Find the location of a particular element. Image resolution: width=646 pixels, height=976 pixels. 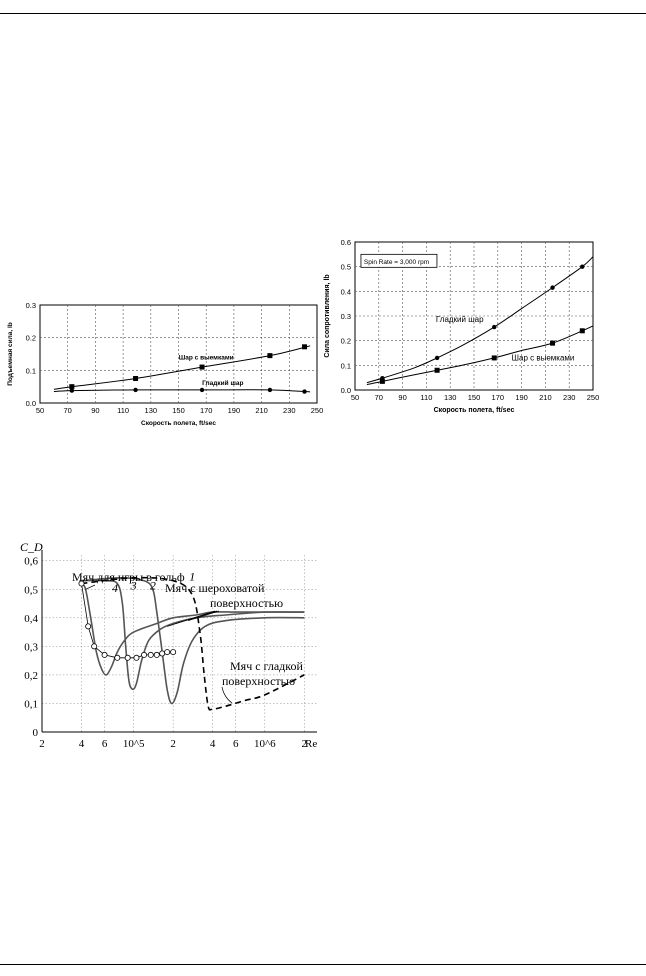

top-rule is located at coordinates (323, 13).